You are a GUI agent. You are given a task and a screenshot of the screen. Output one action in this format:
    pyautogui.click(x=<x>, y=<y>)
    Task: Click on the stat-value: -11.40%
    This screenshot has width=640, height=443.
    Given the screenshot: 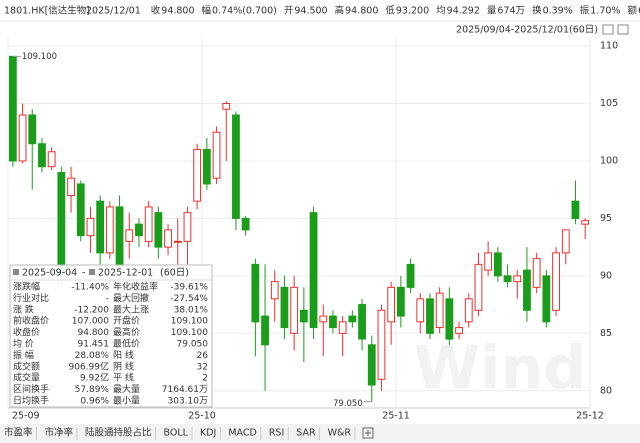 What is the action you would take?
    pyautogui.click(x=90, y=288)
    